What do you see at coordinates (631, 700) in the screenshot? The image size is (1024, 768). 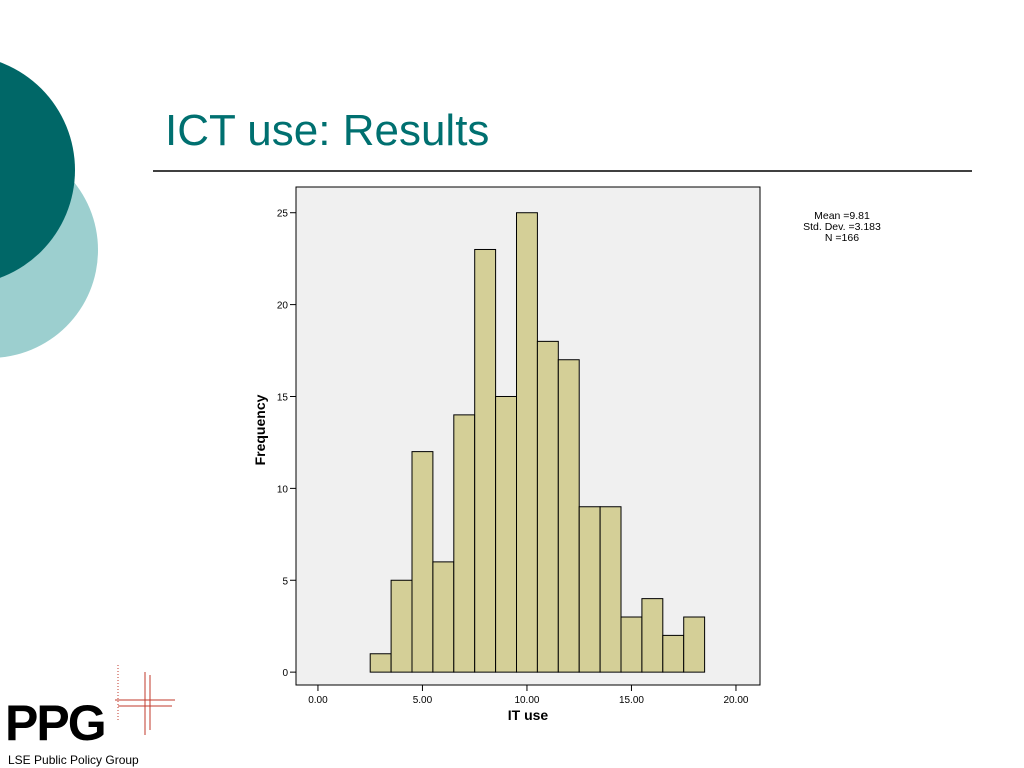 I see `x-tick-label: 15.00` at bounding box center [631, 700].